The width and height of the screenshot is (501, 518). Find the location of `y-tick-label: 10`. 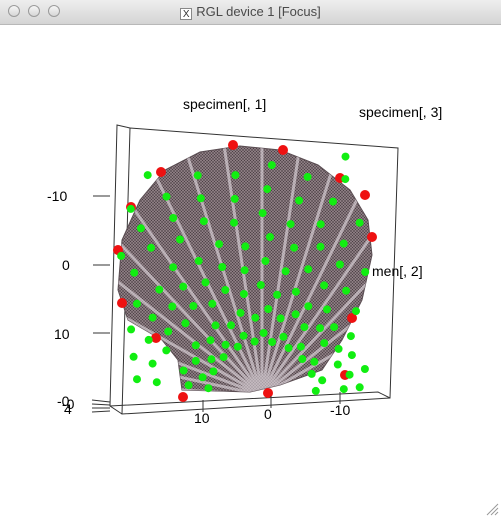

y-tick-label: 10 is located at coordinates (62, 334).